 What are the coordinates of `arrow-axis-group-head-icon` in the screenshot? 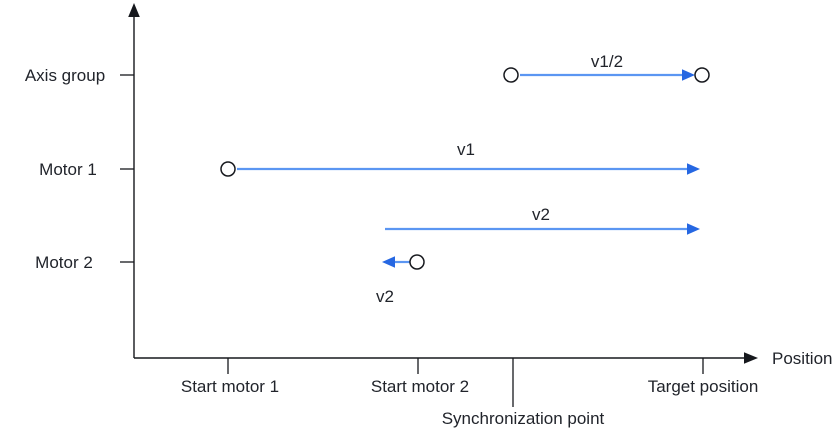 It's located at (688, 75).